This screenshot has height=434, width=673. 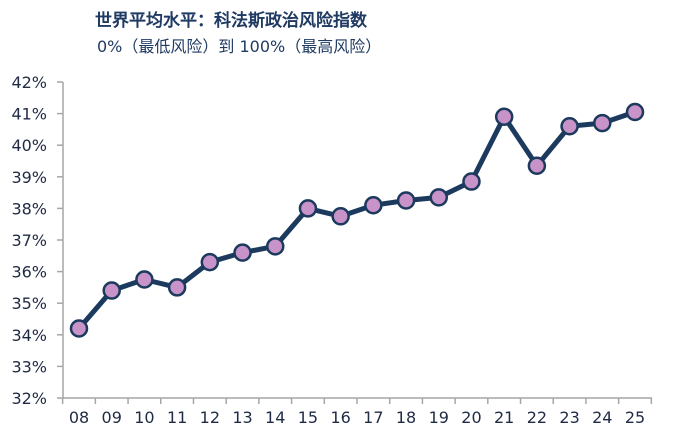 I want to click on y-tick-label: 33%, so click(x=29, y=366).